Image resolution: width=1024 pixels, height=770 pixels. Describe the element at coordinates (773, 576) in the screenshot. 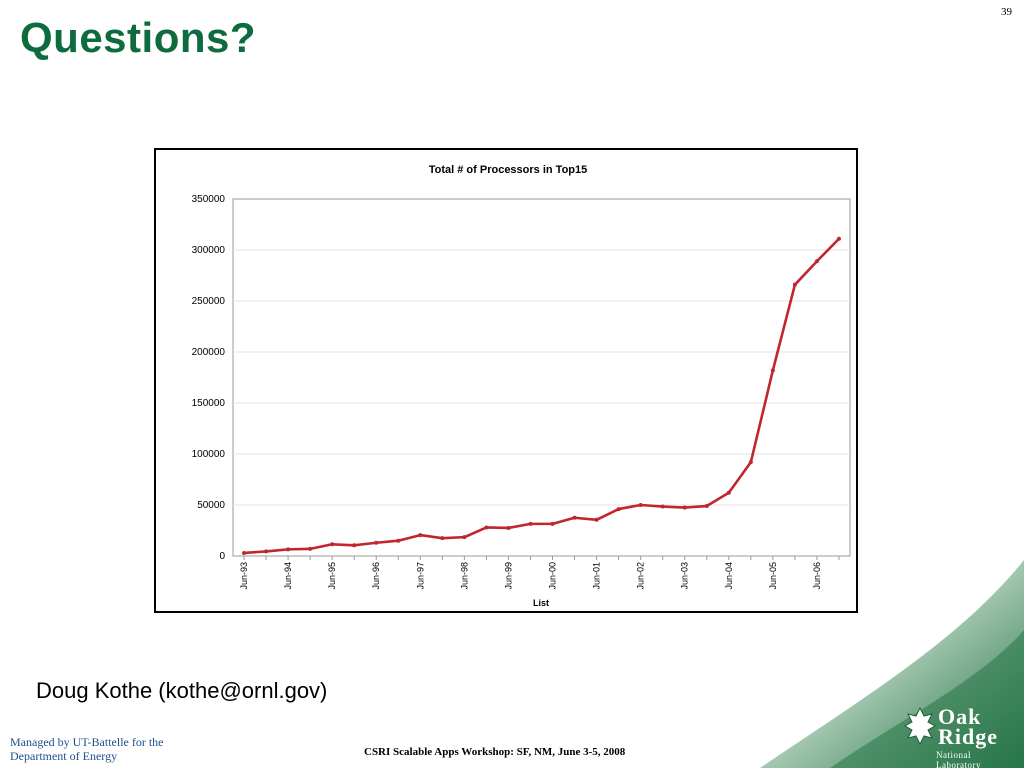

I see `x-tick-label: Jun-05` at that location.